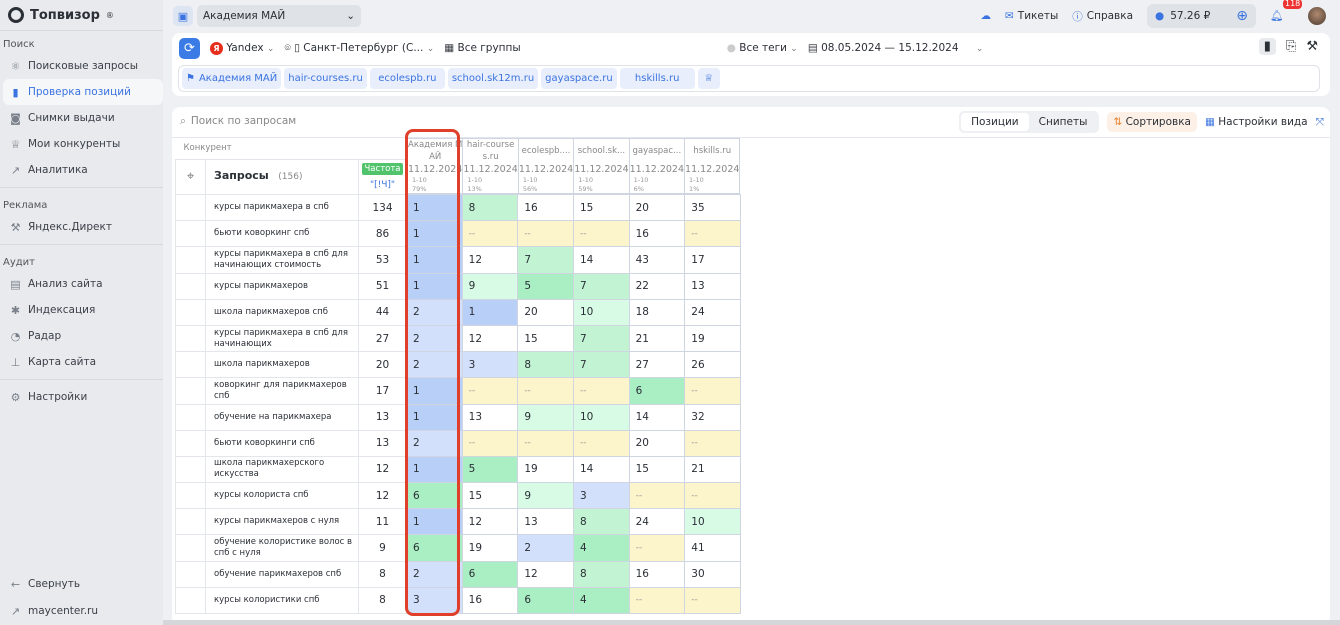 This screenshot has height=625, width=1340. Describe the element at coordinates (657, 260) in the screenshot. I see `position-cell: 43` at that location.